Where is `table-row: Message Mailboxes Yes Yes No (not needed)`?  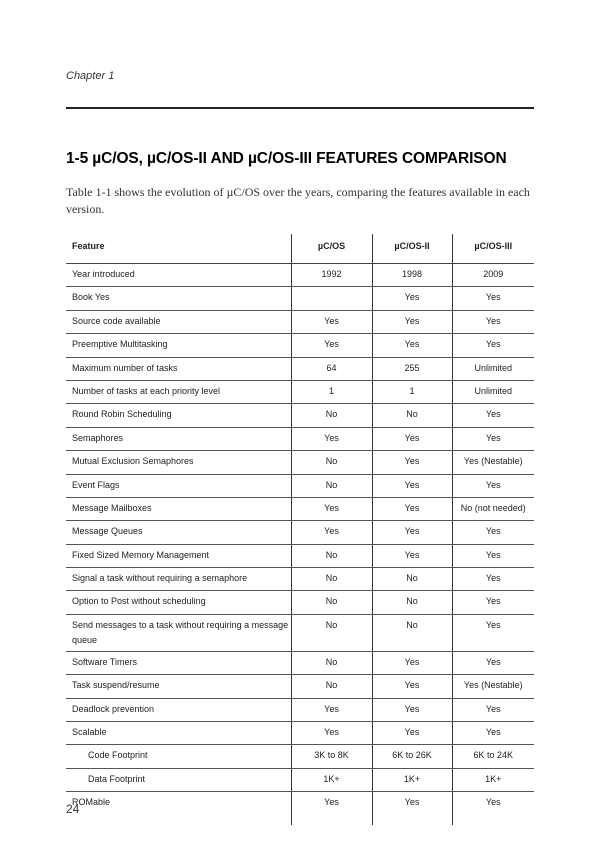 table-row: Message Mailboxes Yes Yes No (not needed) is located at coordinates (300, 509).